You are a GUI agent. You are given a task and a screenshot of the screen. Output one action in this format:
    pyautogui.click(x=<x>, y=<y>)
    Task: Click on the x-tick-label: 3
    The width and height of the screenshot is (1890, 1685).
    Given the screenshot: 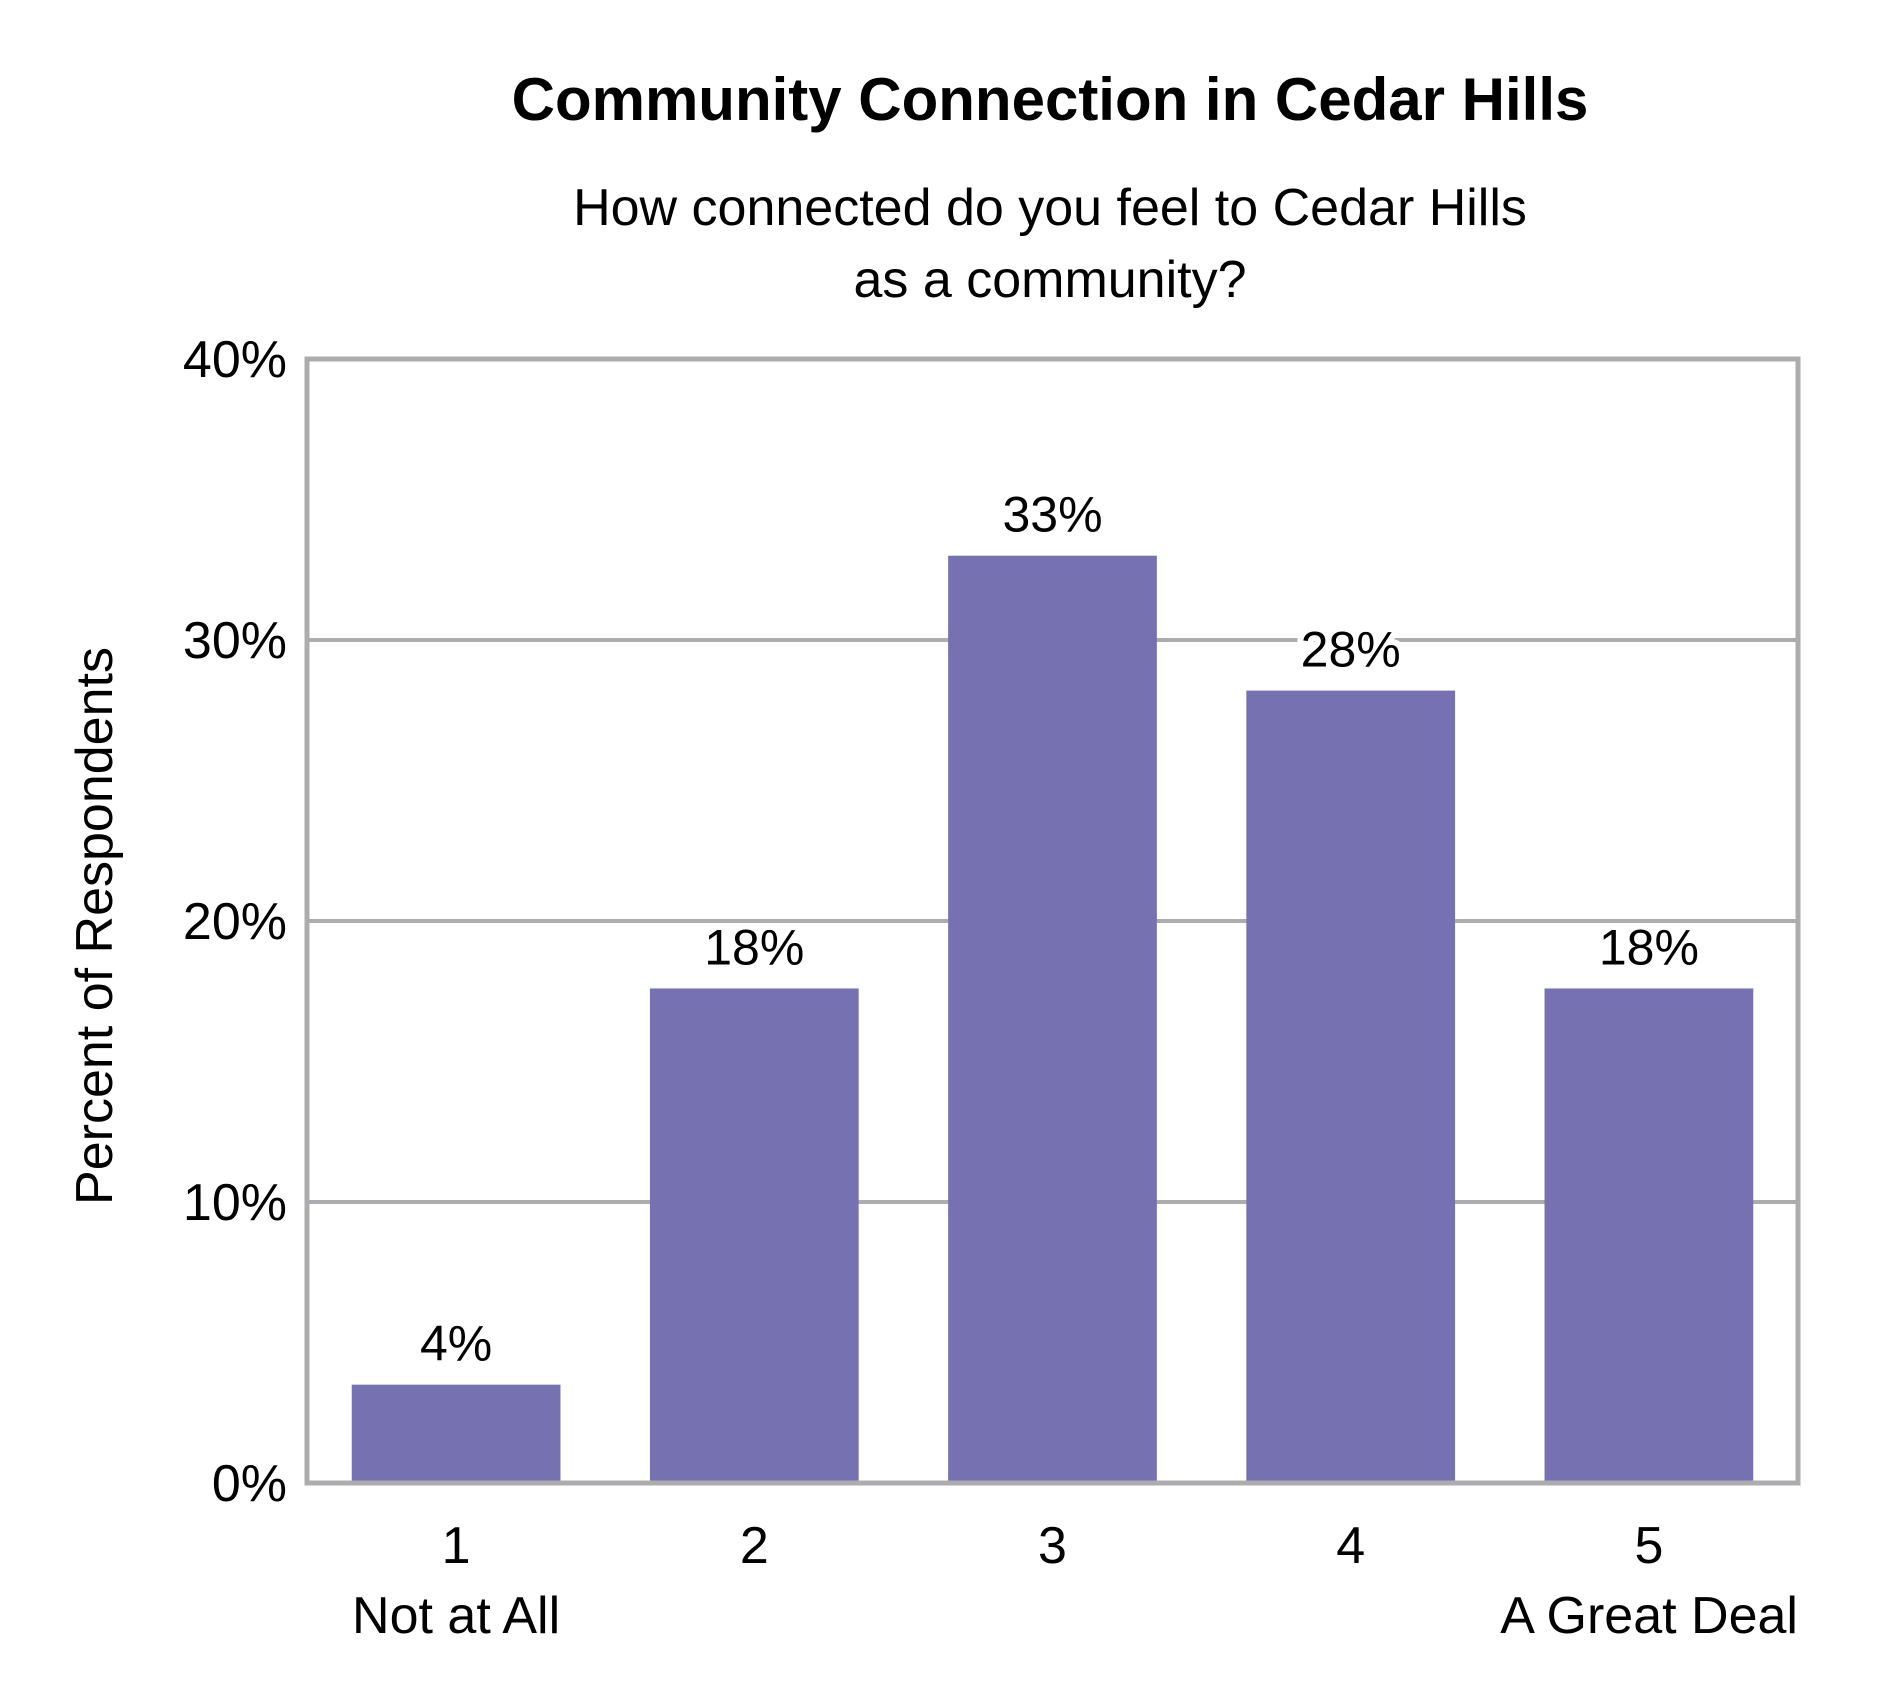 What is the action you would take?
    pyautogui.click(x=1052, y=1546)
    